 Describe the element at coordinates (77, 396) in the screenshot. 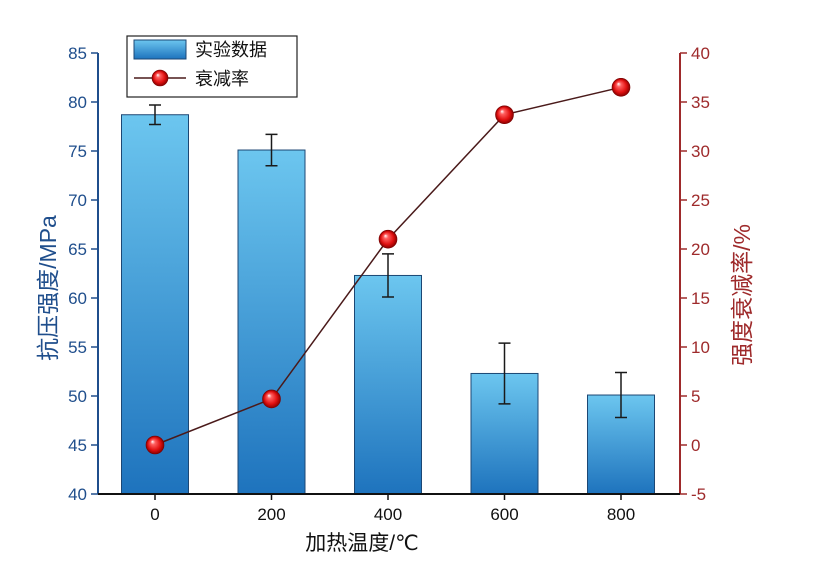

I see `y-tick-label: 50` at that location.